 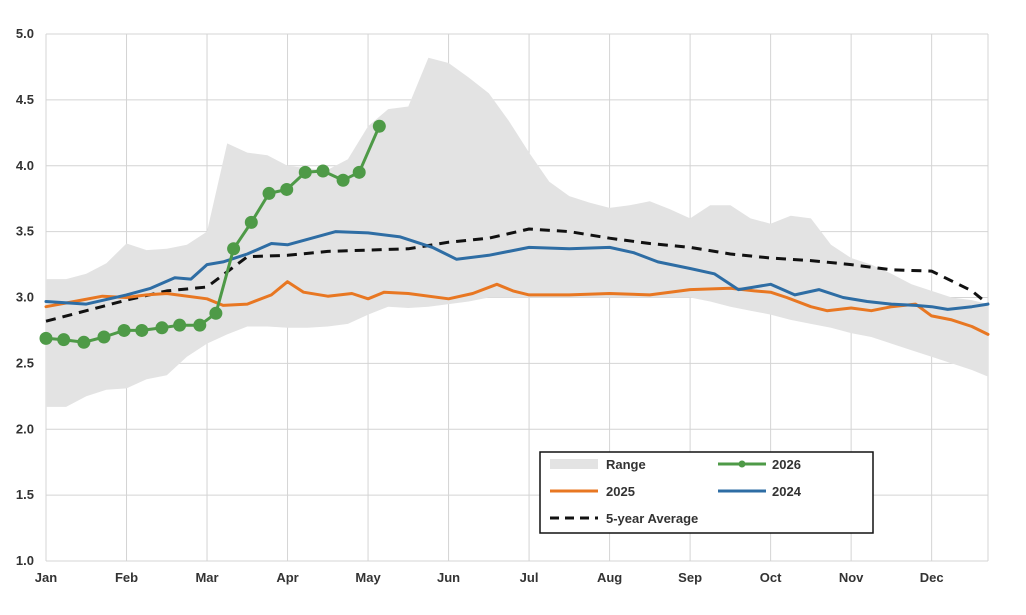 I want to click on y-tick-label: 3.0, so click(x=25, y=297).